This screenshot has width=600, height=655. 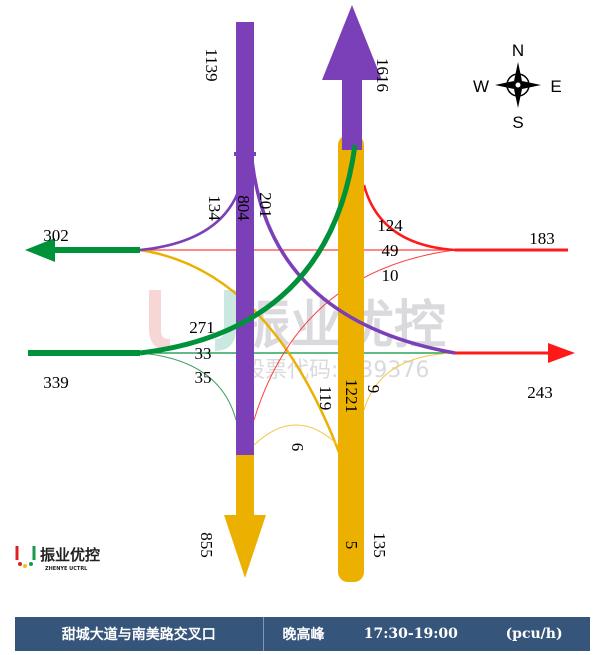 What do you see at coordinates (410, 634) in the screenshot?
I see `time-range: 17:30-19:00` at bounding box center [410, 634].